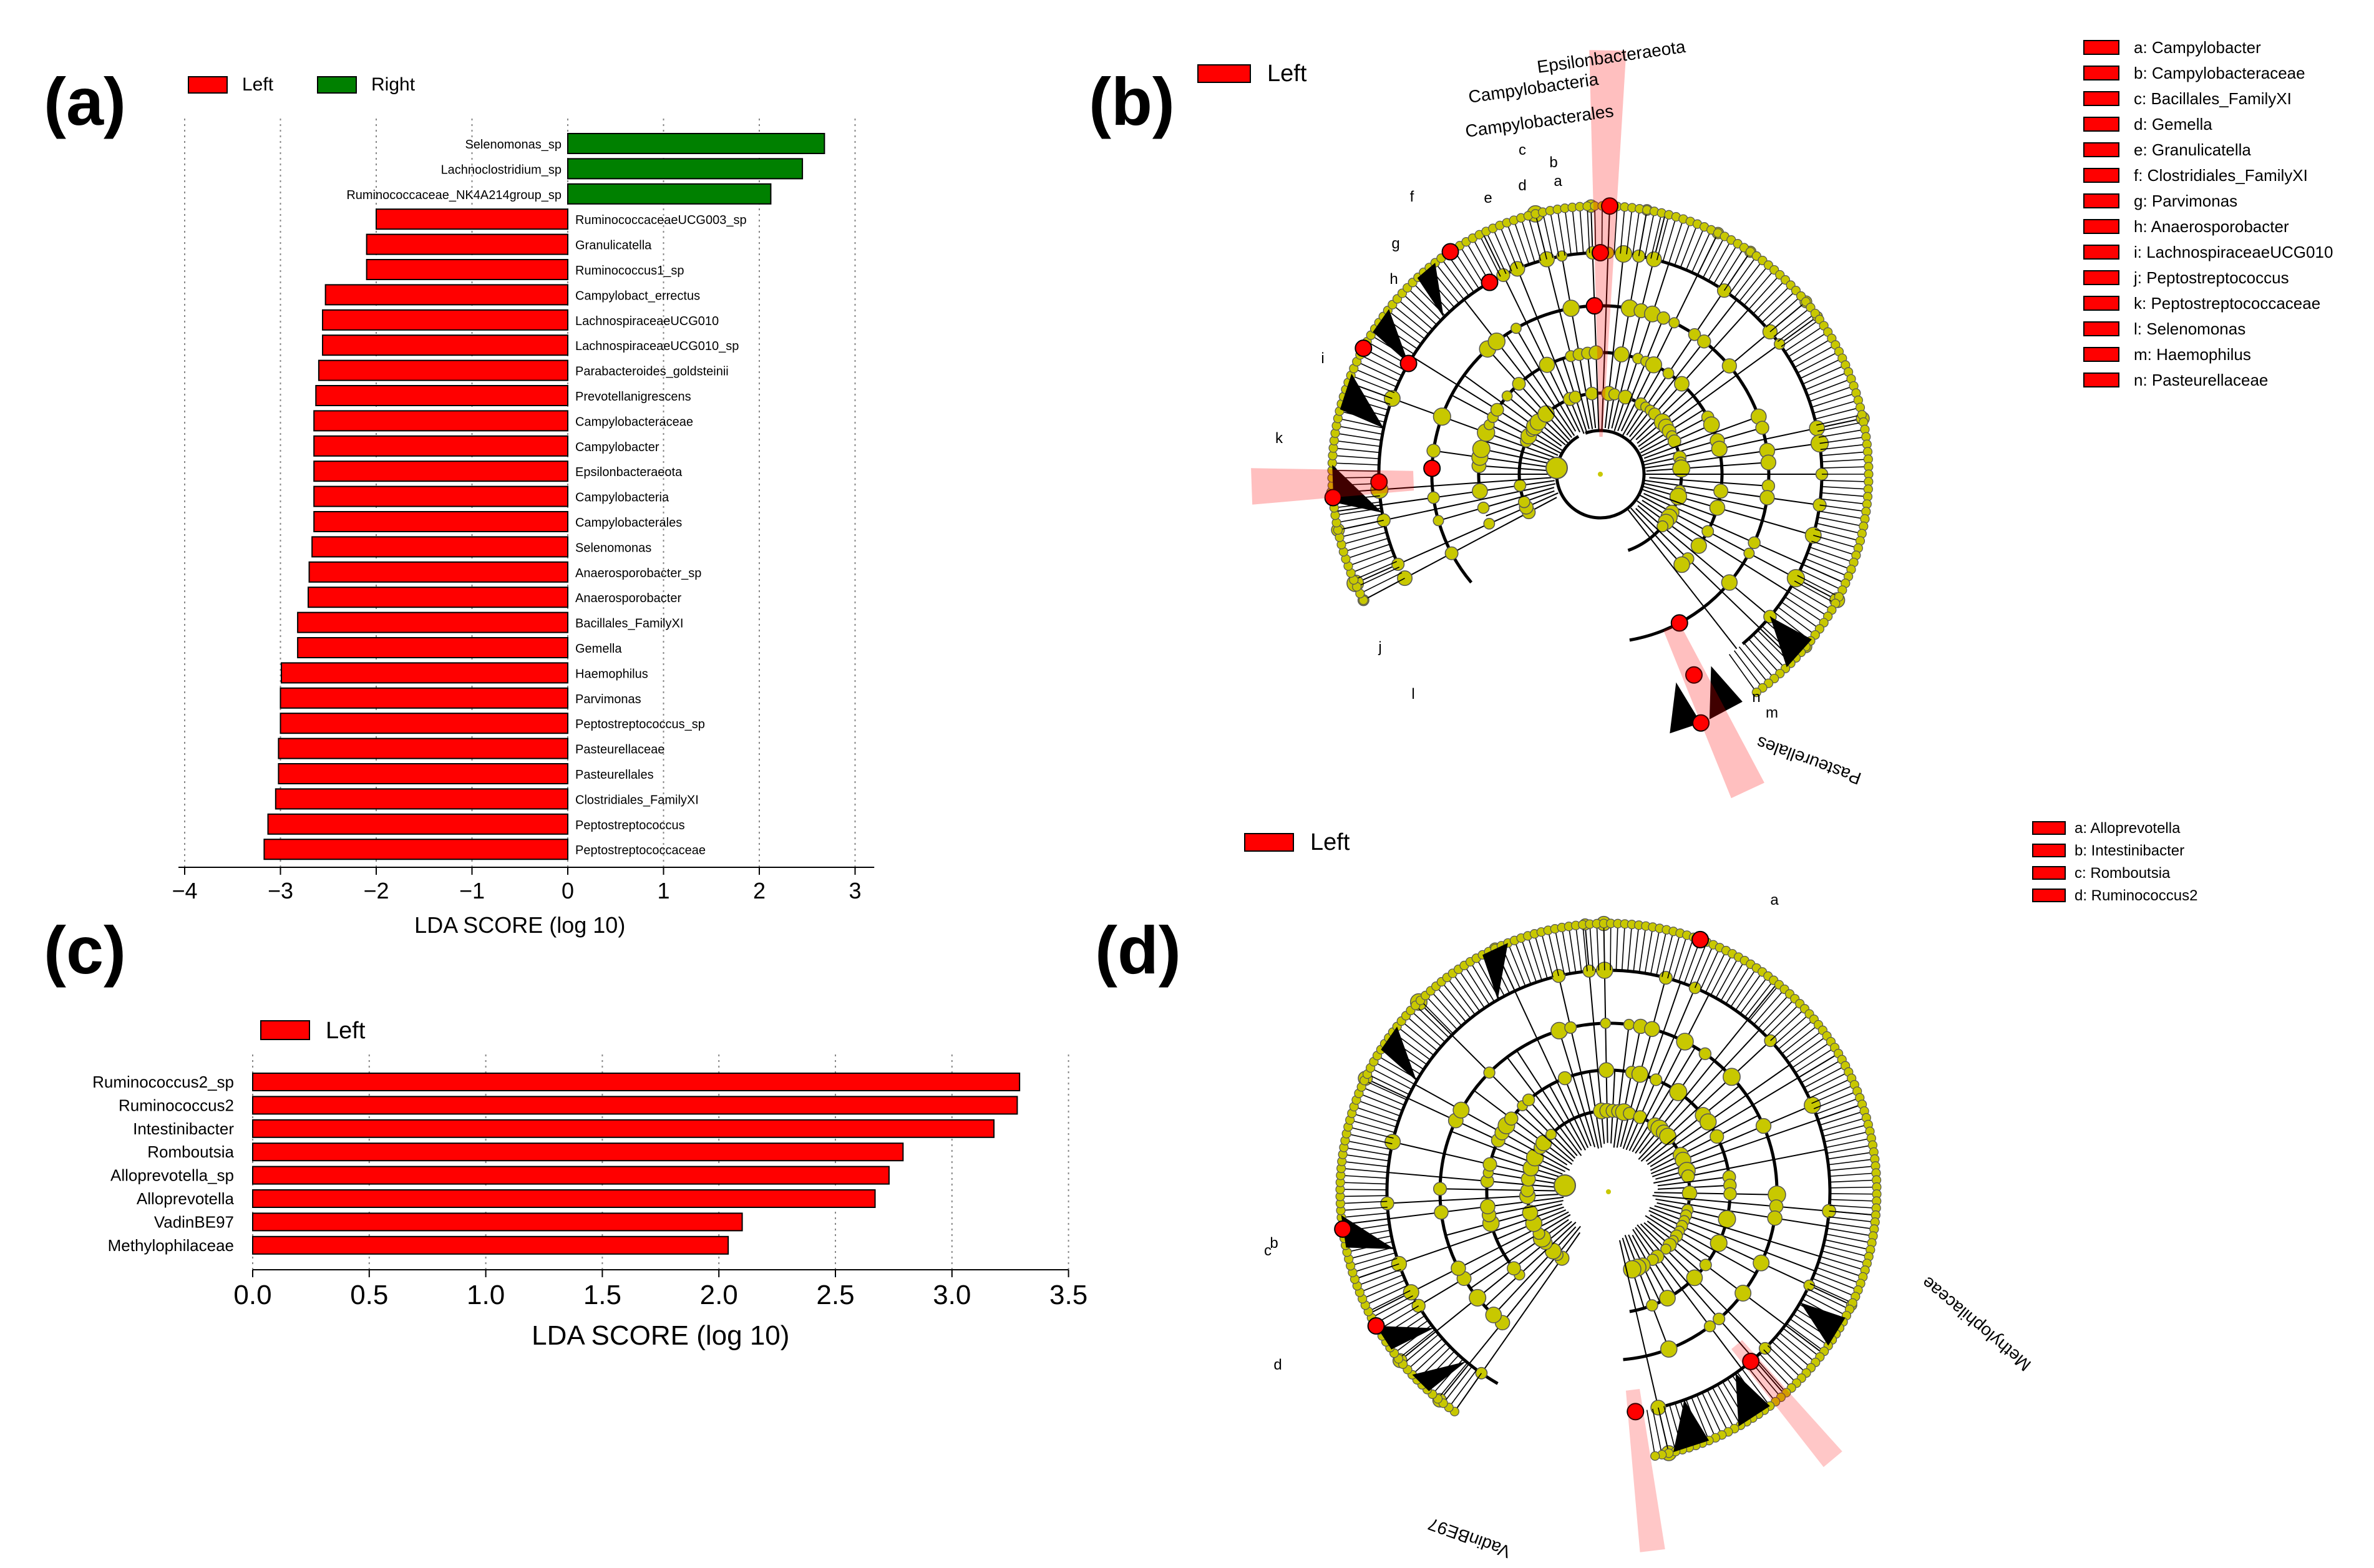 This screenshot has width=2374, height=1568. I want to click on x-tick-label: 2, so click(760, 890).